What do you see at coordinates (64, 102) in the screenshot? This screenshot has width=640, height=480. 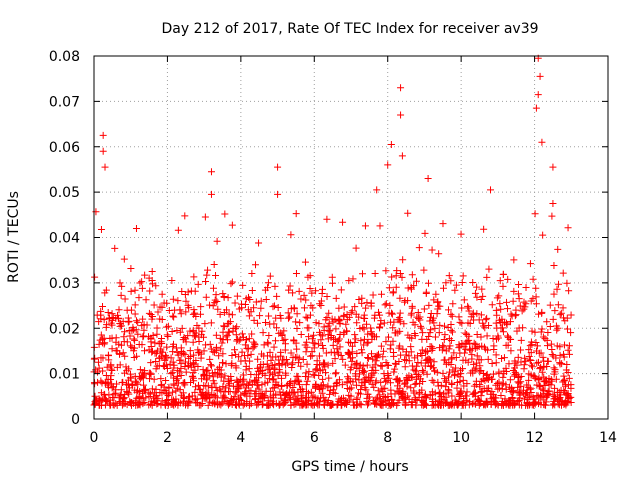 I see `y-tick-label: 0.07` at bounding box center [64, 102].